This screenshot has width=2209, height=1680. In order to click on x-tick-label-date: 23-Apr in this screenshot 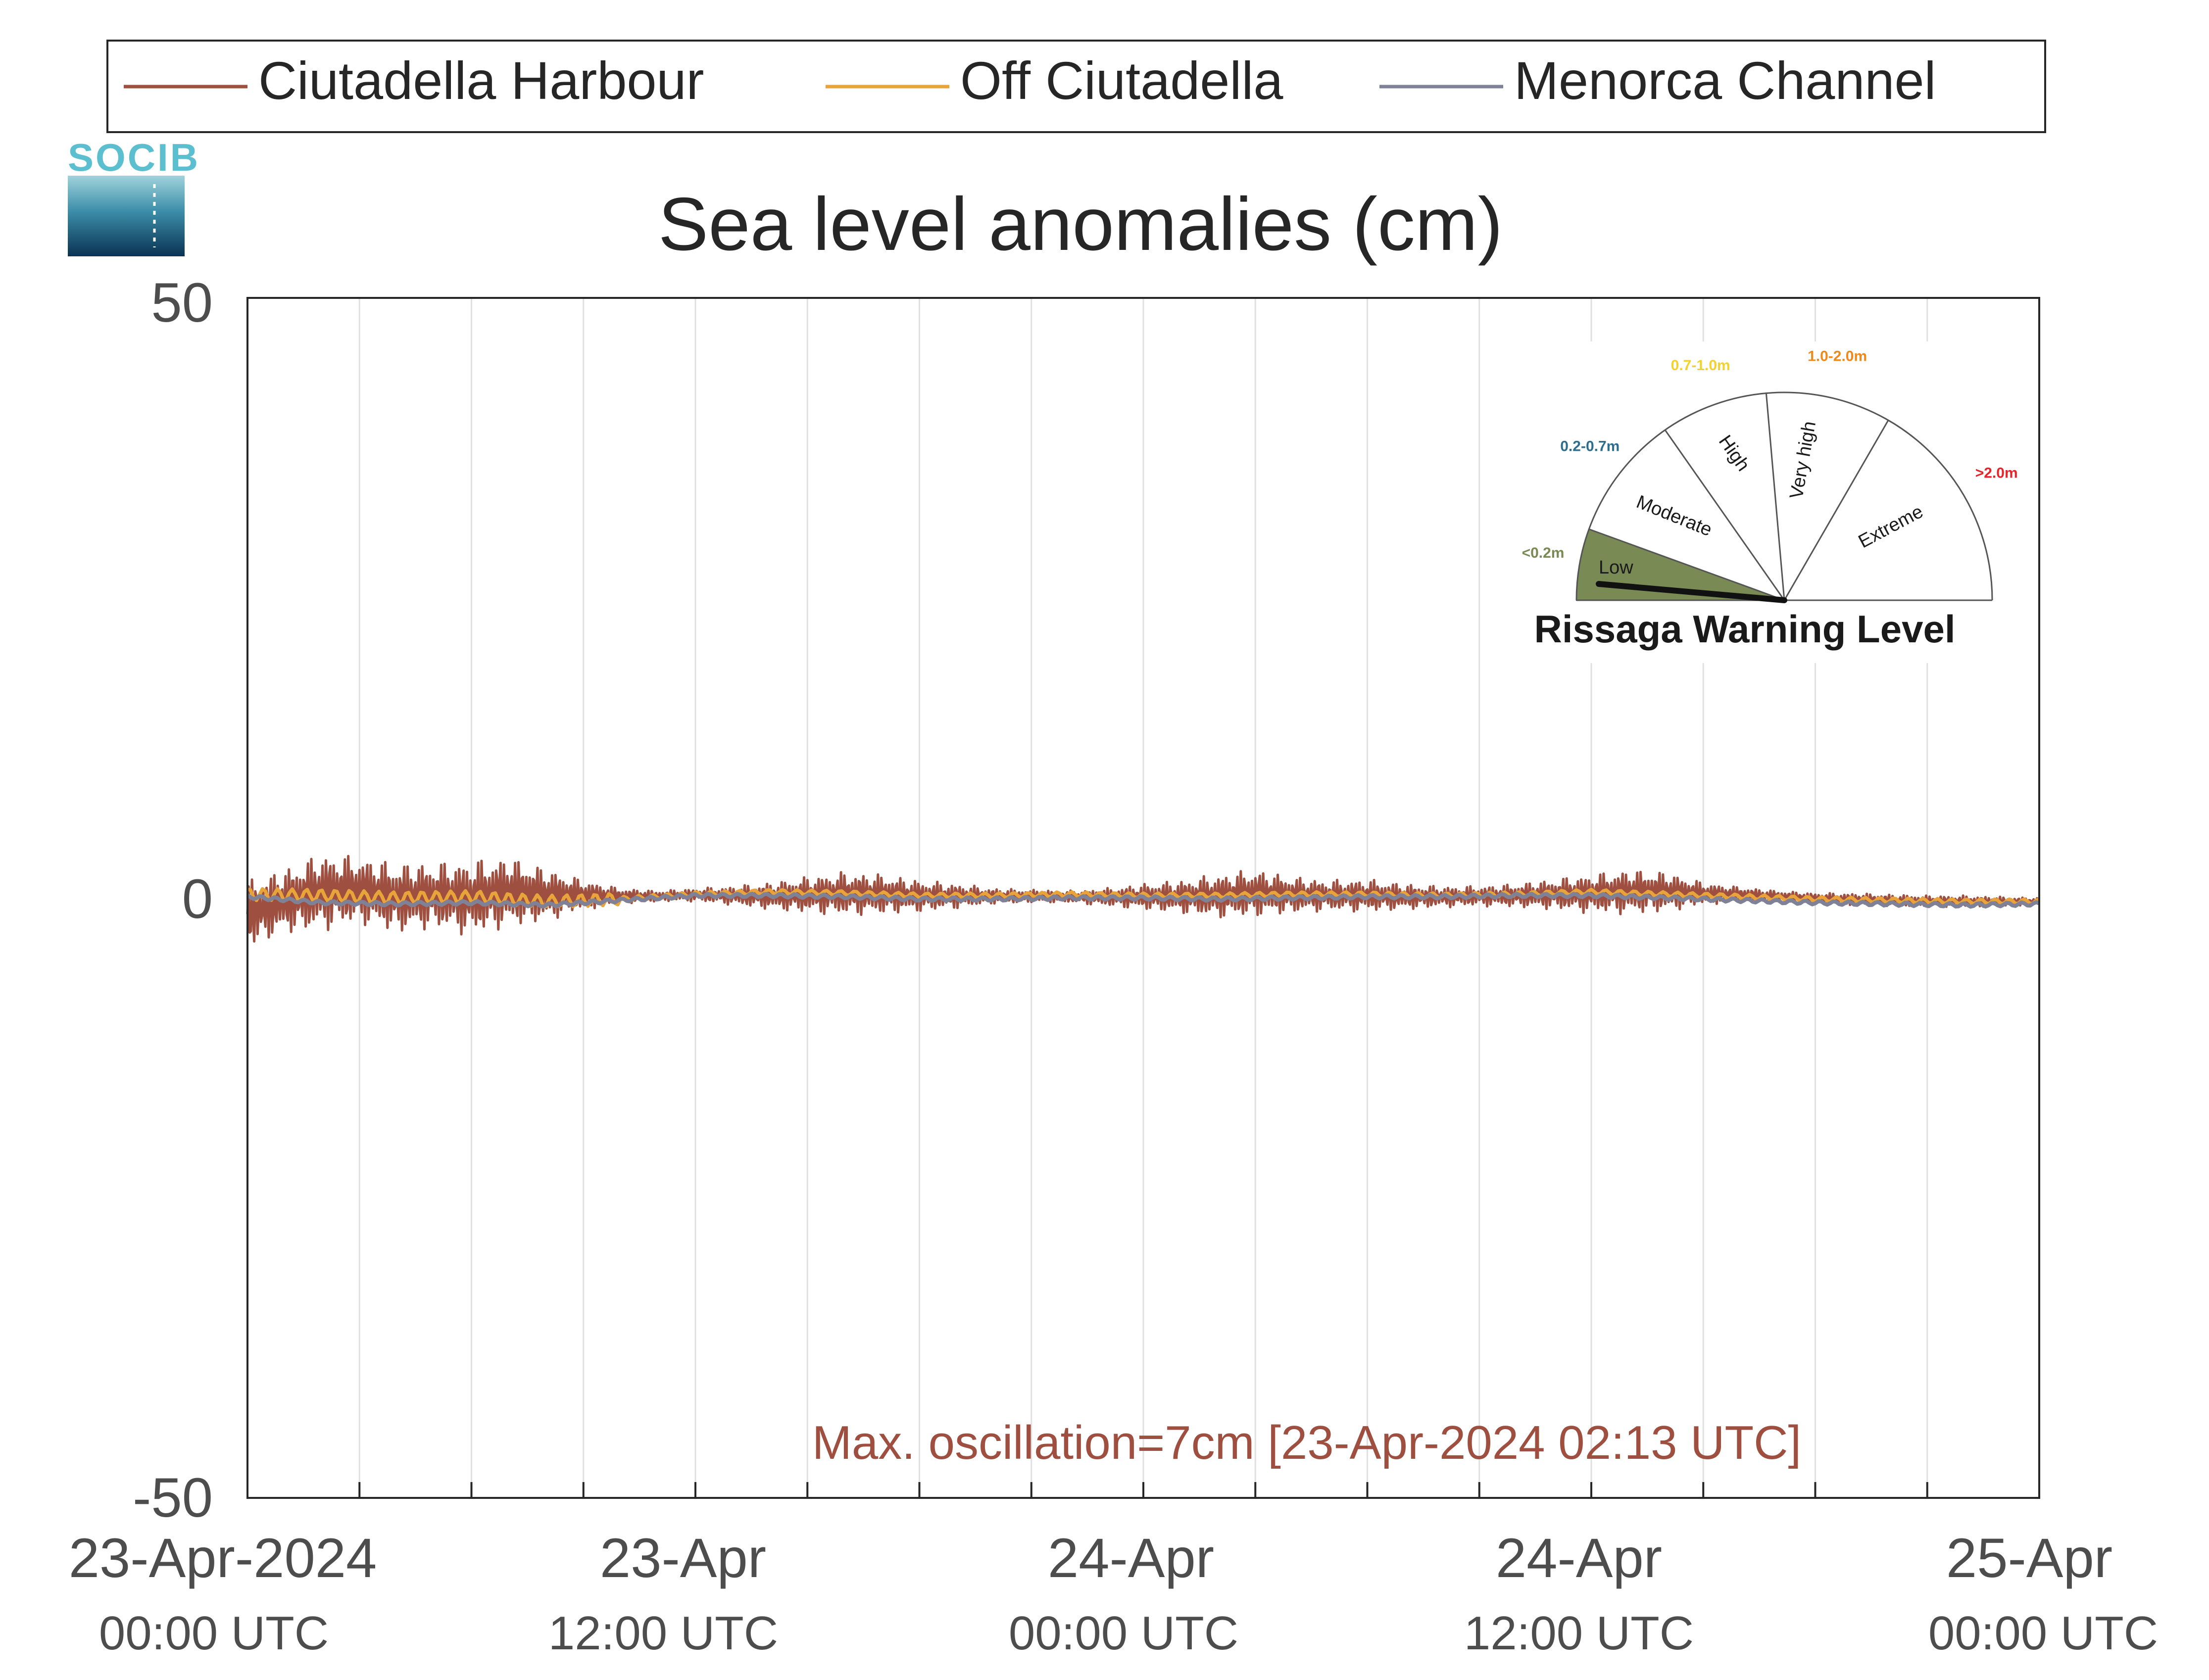, I will do `click(683, 1558)`.